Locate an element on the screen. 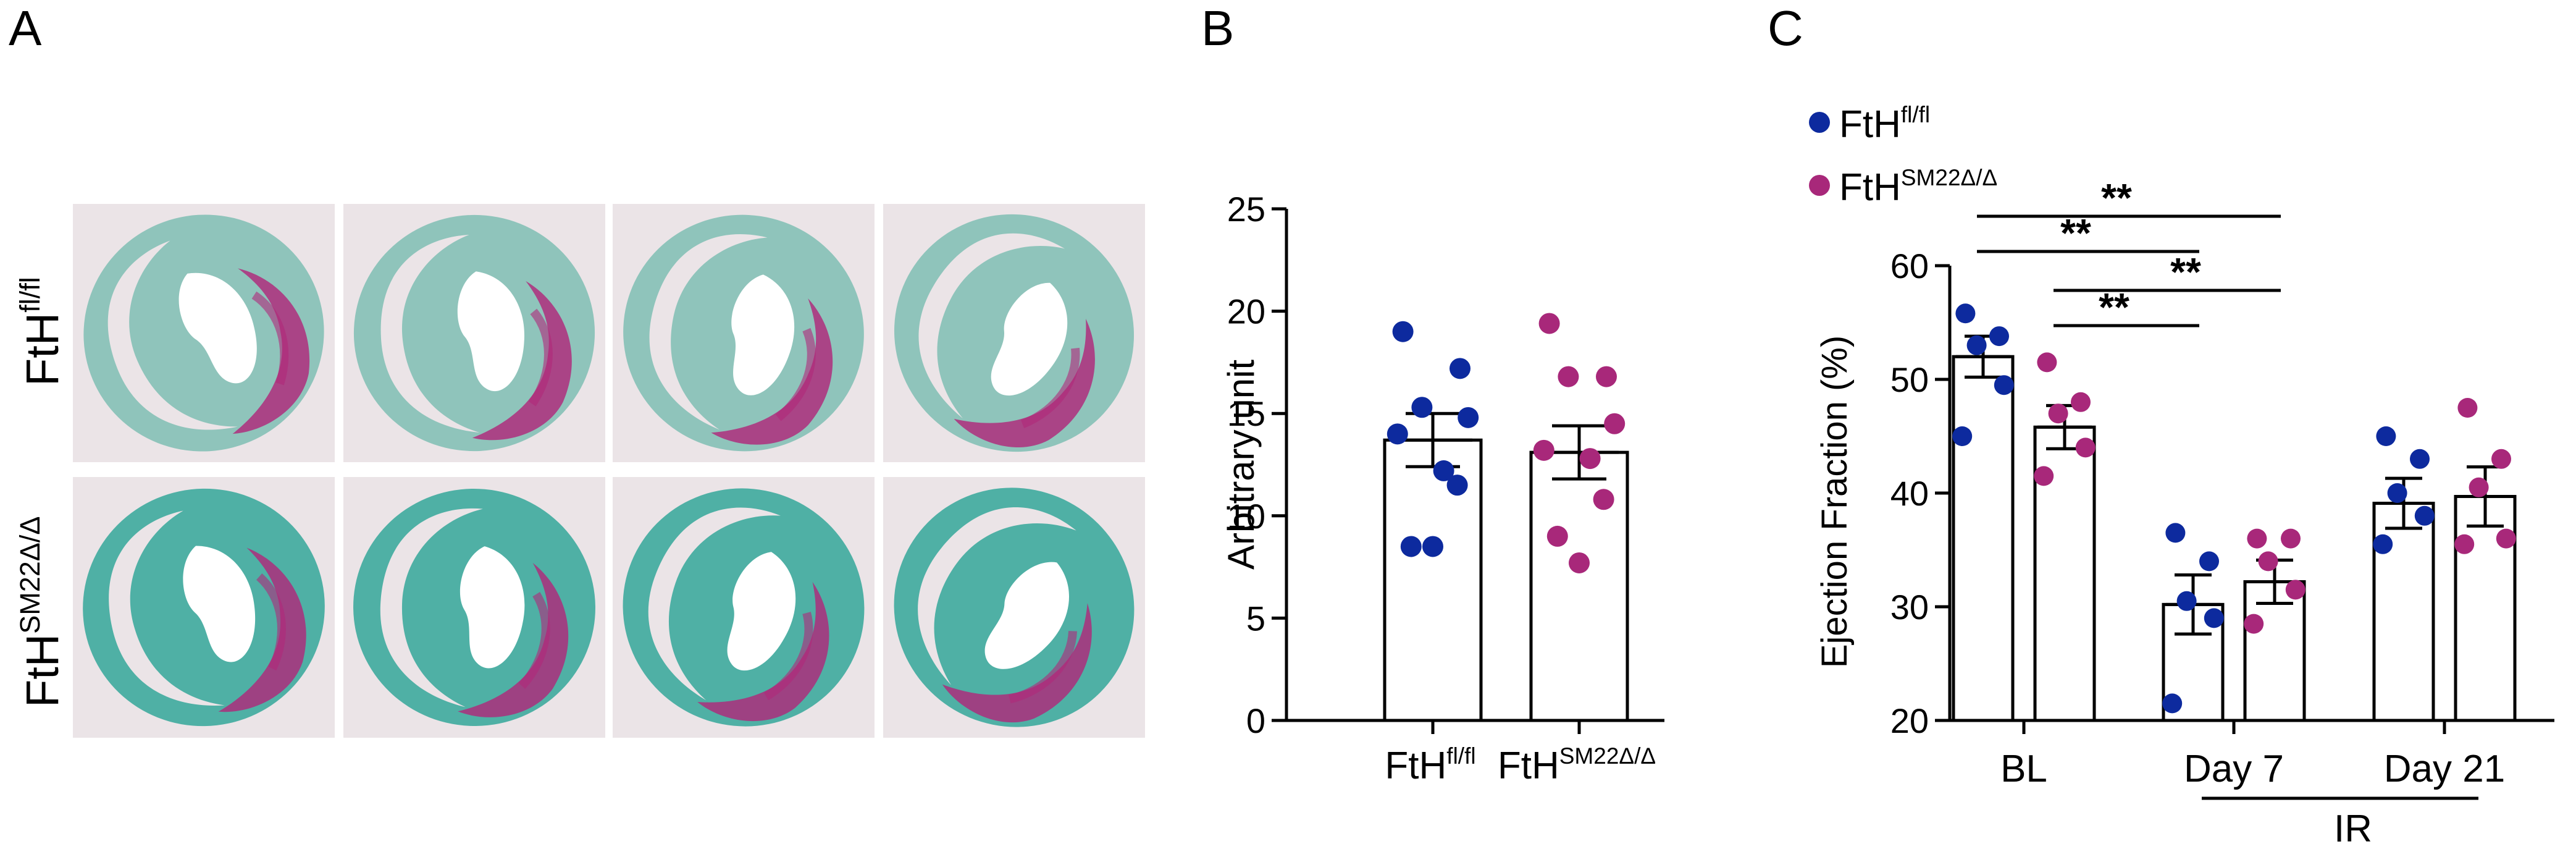 The height and width of the screenshot is (857, 2576). y-axis-label-b: Arbitrary unit is located at coordinates (1241, 465).